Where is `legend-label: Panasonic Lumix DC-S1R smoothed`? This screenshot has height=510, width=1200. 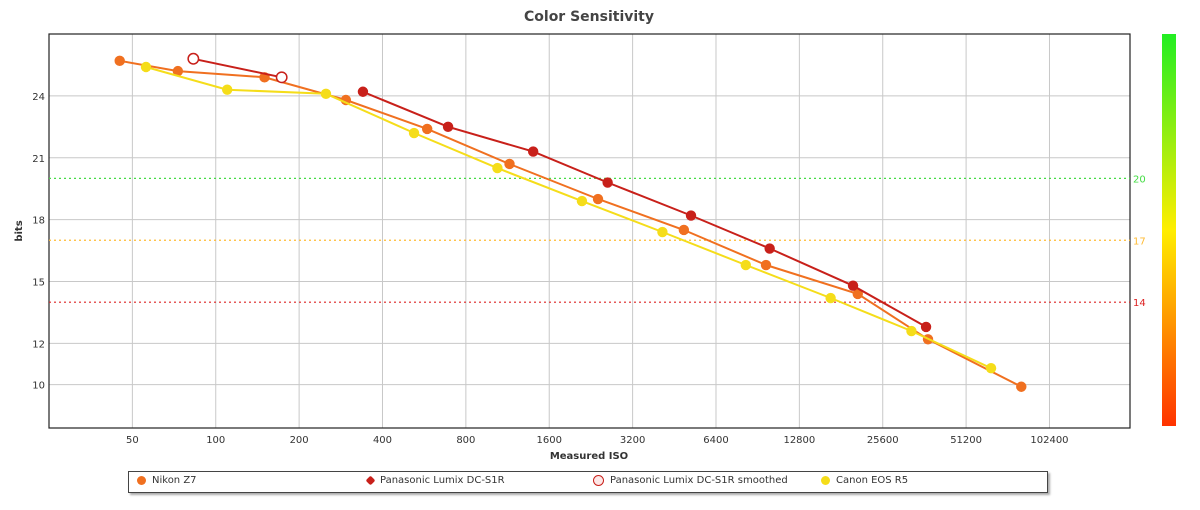
legend-label: Panasonic Lumix DC-S1R smoothed is located at coordinates (699, 480).